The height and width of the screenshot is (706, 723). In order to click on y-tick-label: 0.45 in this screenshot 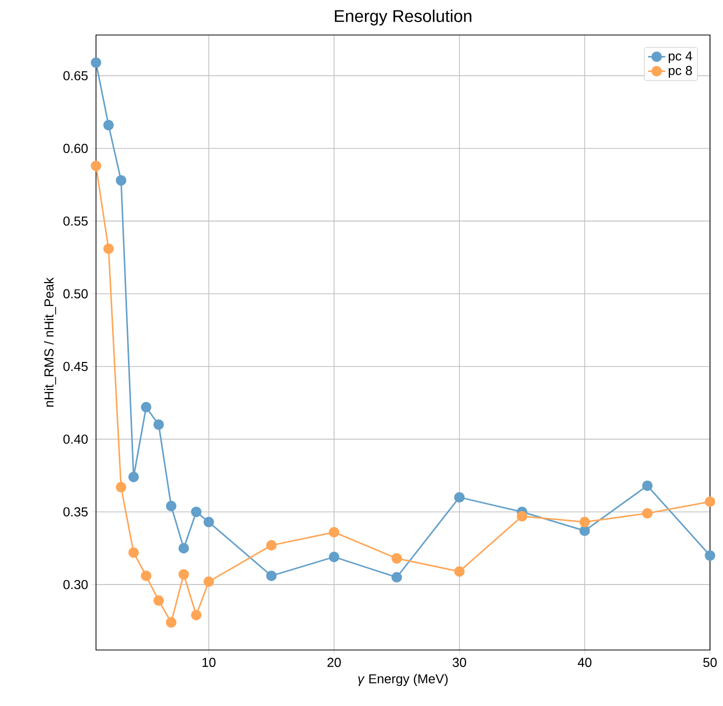, I will do `click(75, 367)`.